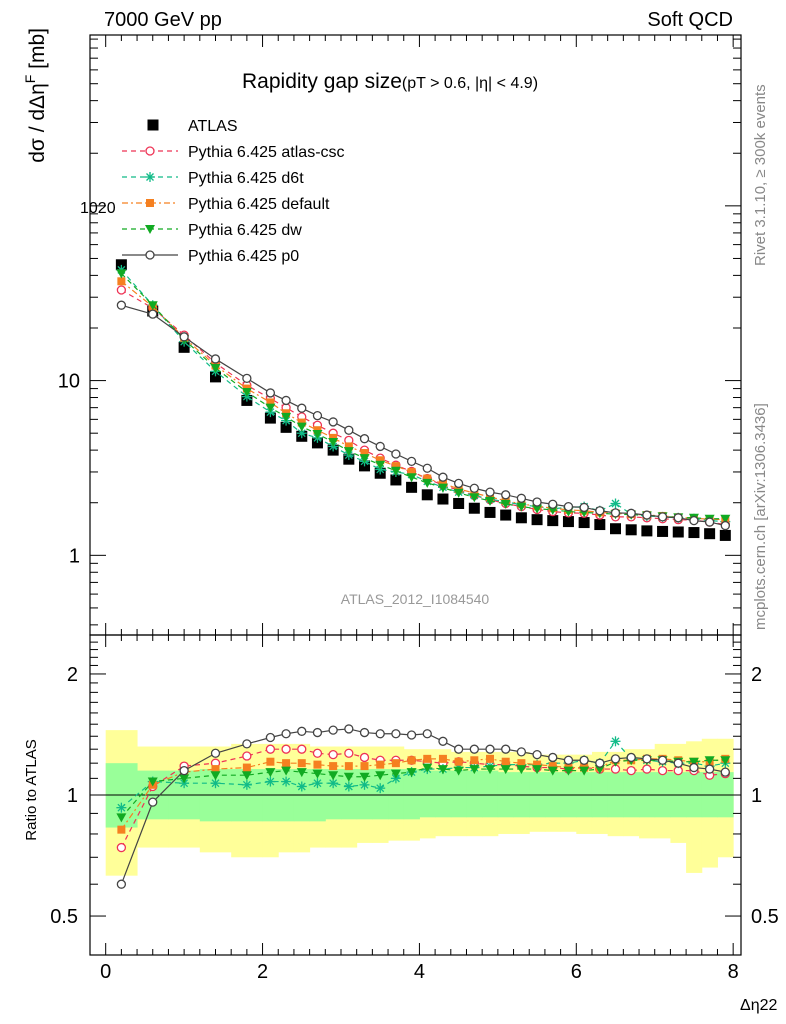 The height and width of the screenshot is (1024, 786). I want to click on end-sup: 22, so click(769, 1005).